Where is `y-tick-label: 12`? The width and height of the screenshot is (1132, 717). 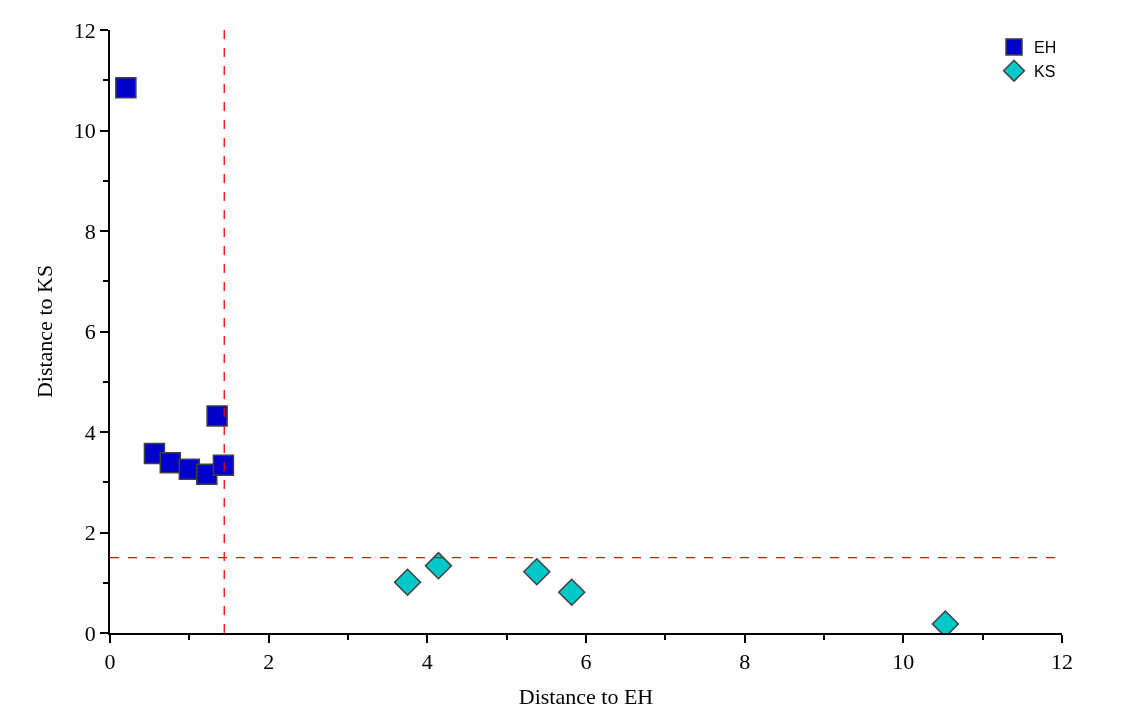
y-tick-label: 12 is located at coordinates (84, 30).